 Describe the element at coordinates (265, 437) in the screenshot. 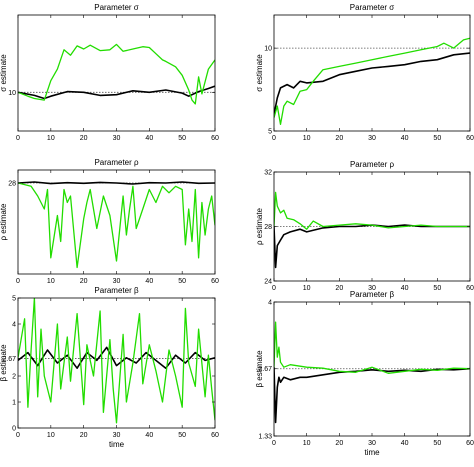

I see `y-tick-label: 1.33` at that location.